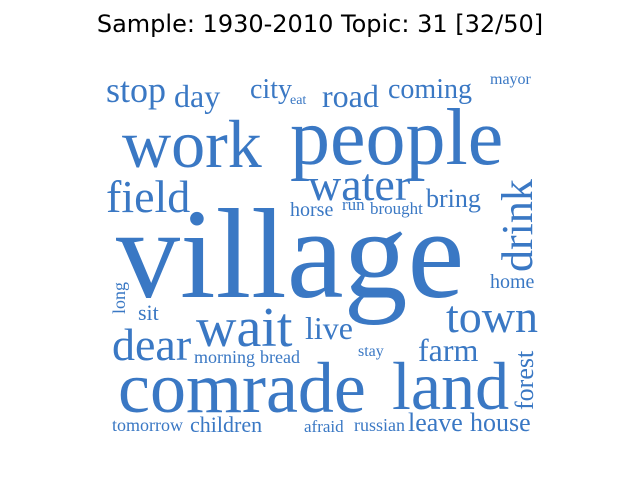  What do you see at coordinates (350, 96) in the screenshot?
I see `word-road: road` at bounding box center [350, 96].